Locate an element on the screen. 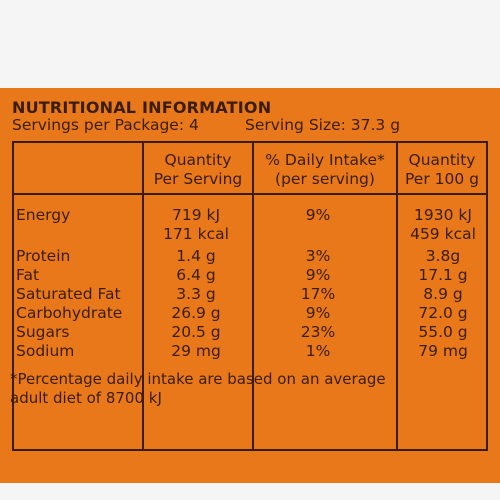 The width and height of the screenshot is (500, 500). qty-per-serving: 719 kJ is located at coordinates (196, 215).